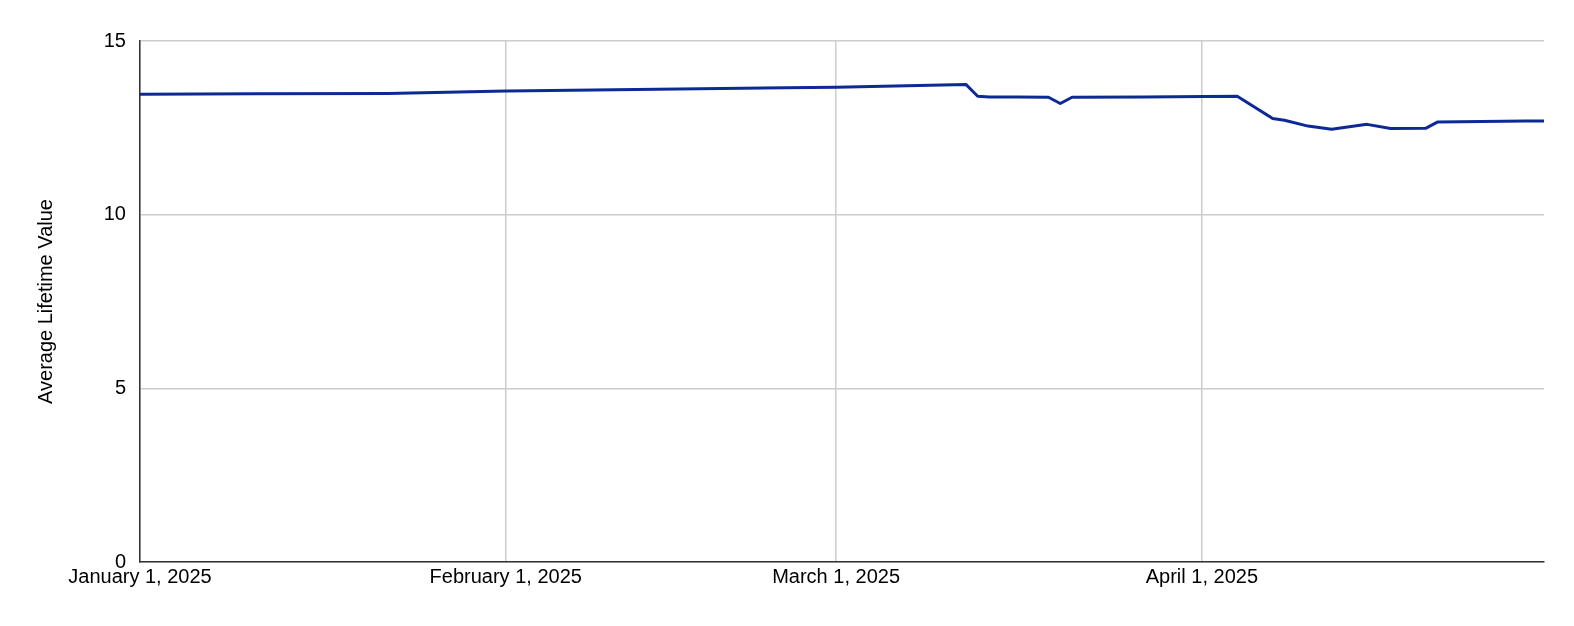 The height and width of the screenshot is (626, 1574). Describe the element at coordinates (114, 213) in the screenshot. I see `y-tick-label: 10` at that location.